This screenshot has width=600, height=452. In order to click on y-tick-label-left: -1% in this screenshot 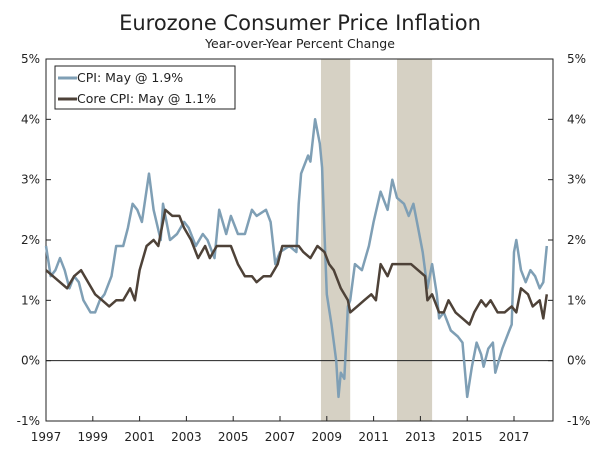, I will do `click(28, 421)`.